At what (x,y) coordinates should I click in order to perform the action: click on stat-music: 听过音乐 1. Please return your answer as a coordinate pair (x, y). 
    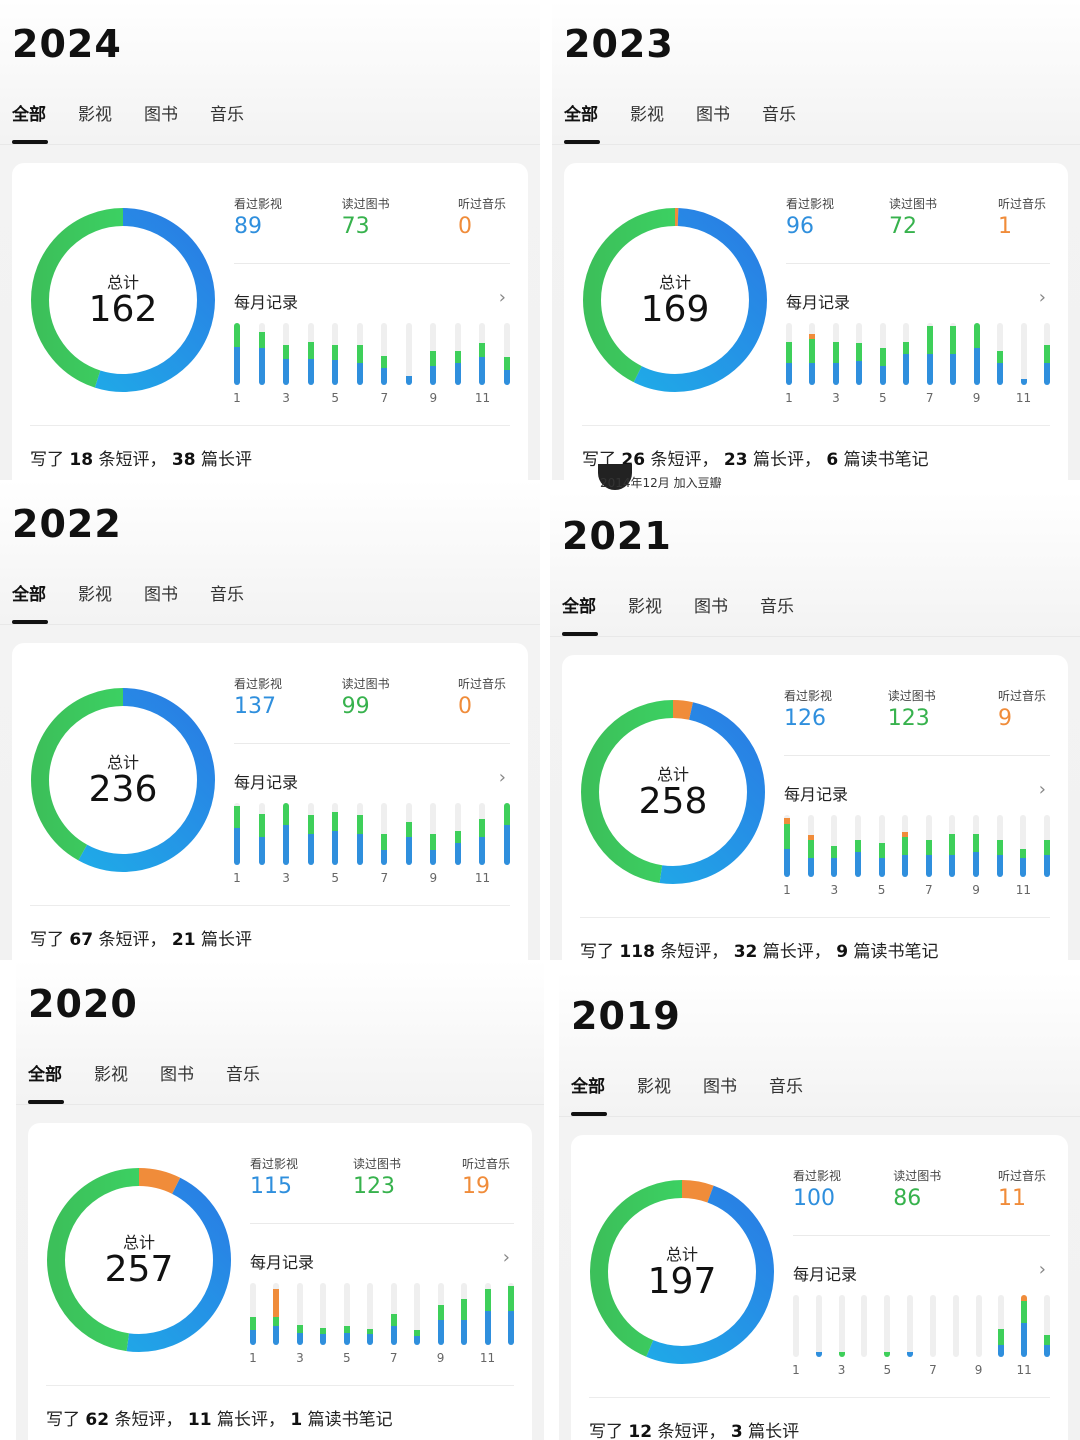
    Looking at the image, I should click on (1022, 217).